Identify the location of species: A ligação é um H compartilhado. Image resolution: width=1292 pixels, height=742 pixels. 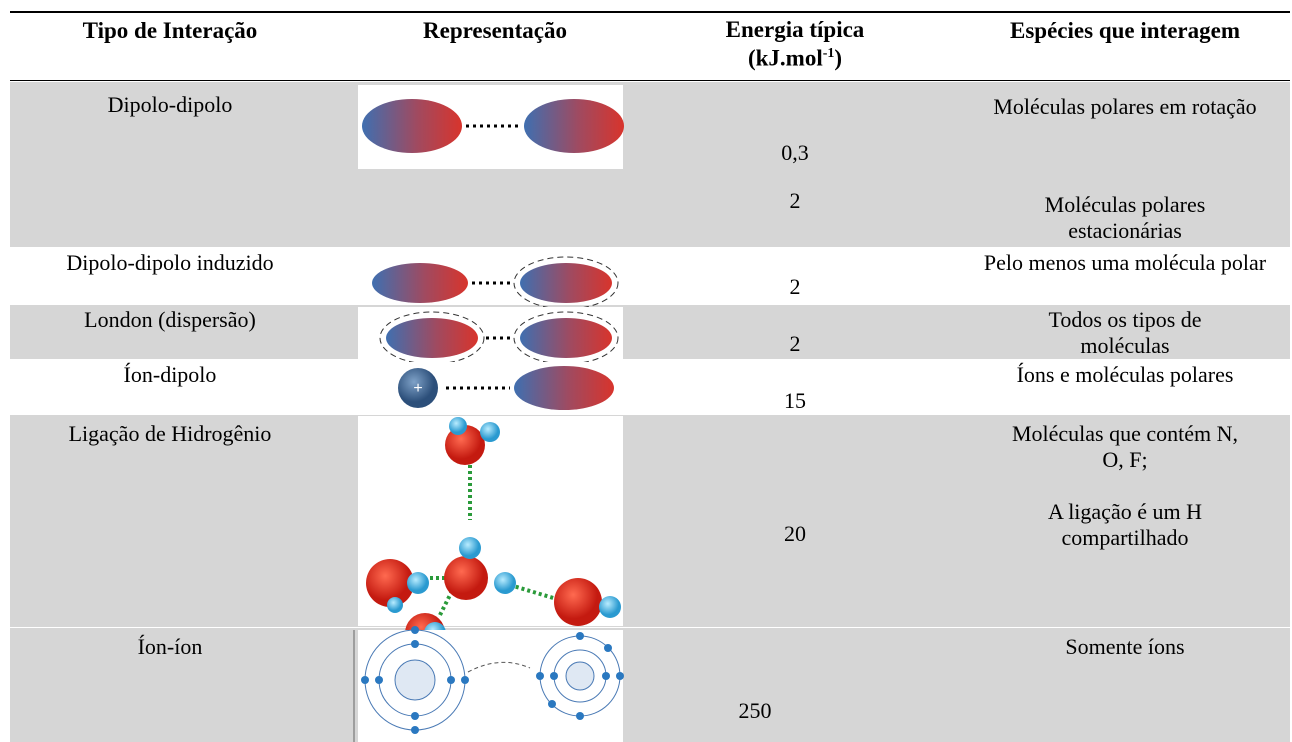
(1125, 524).